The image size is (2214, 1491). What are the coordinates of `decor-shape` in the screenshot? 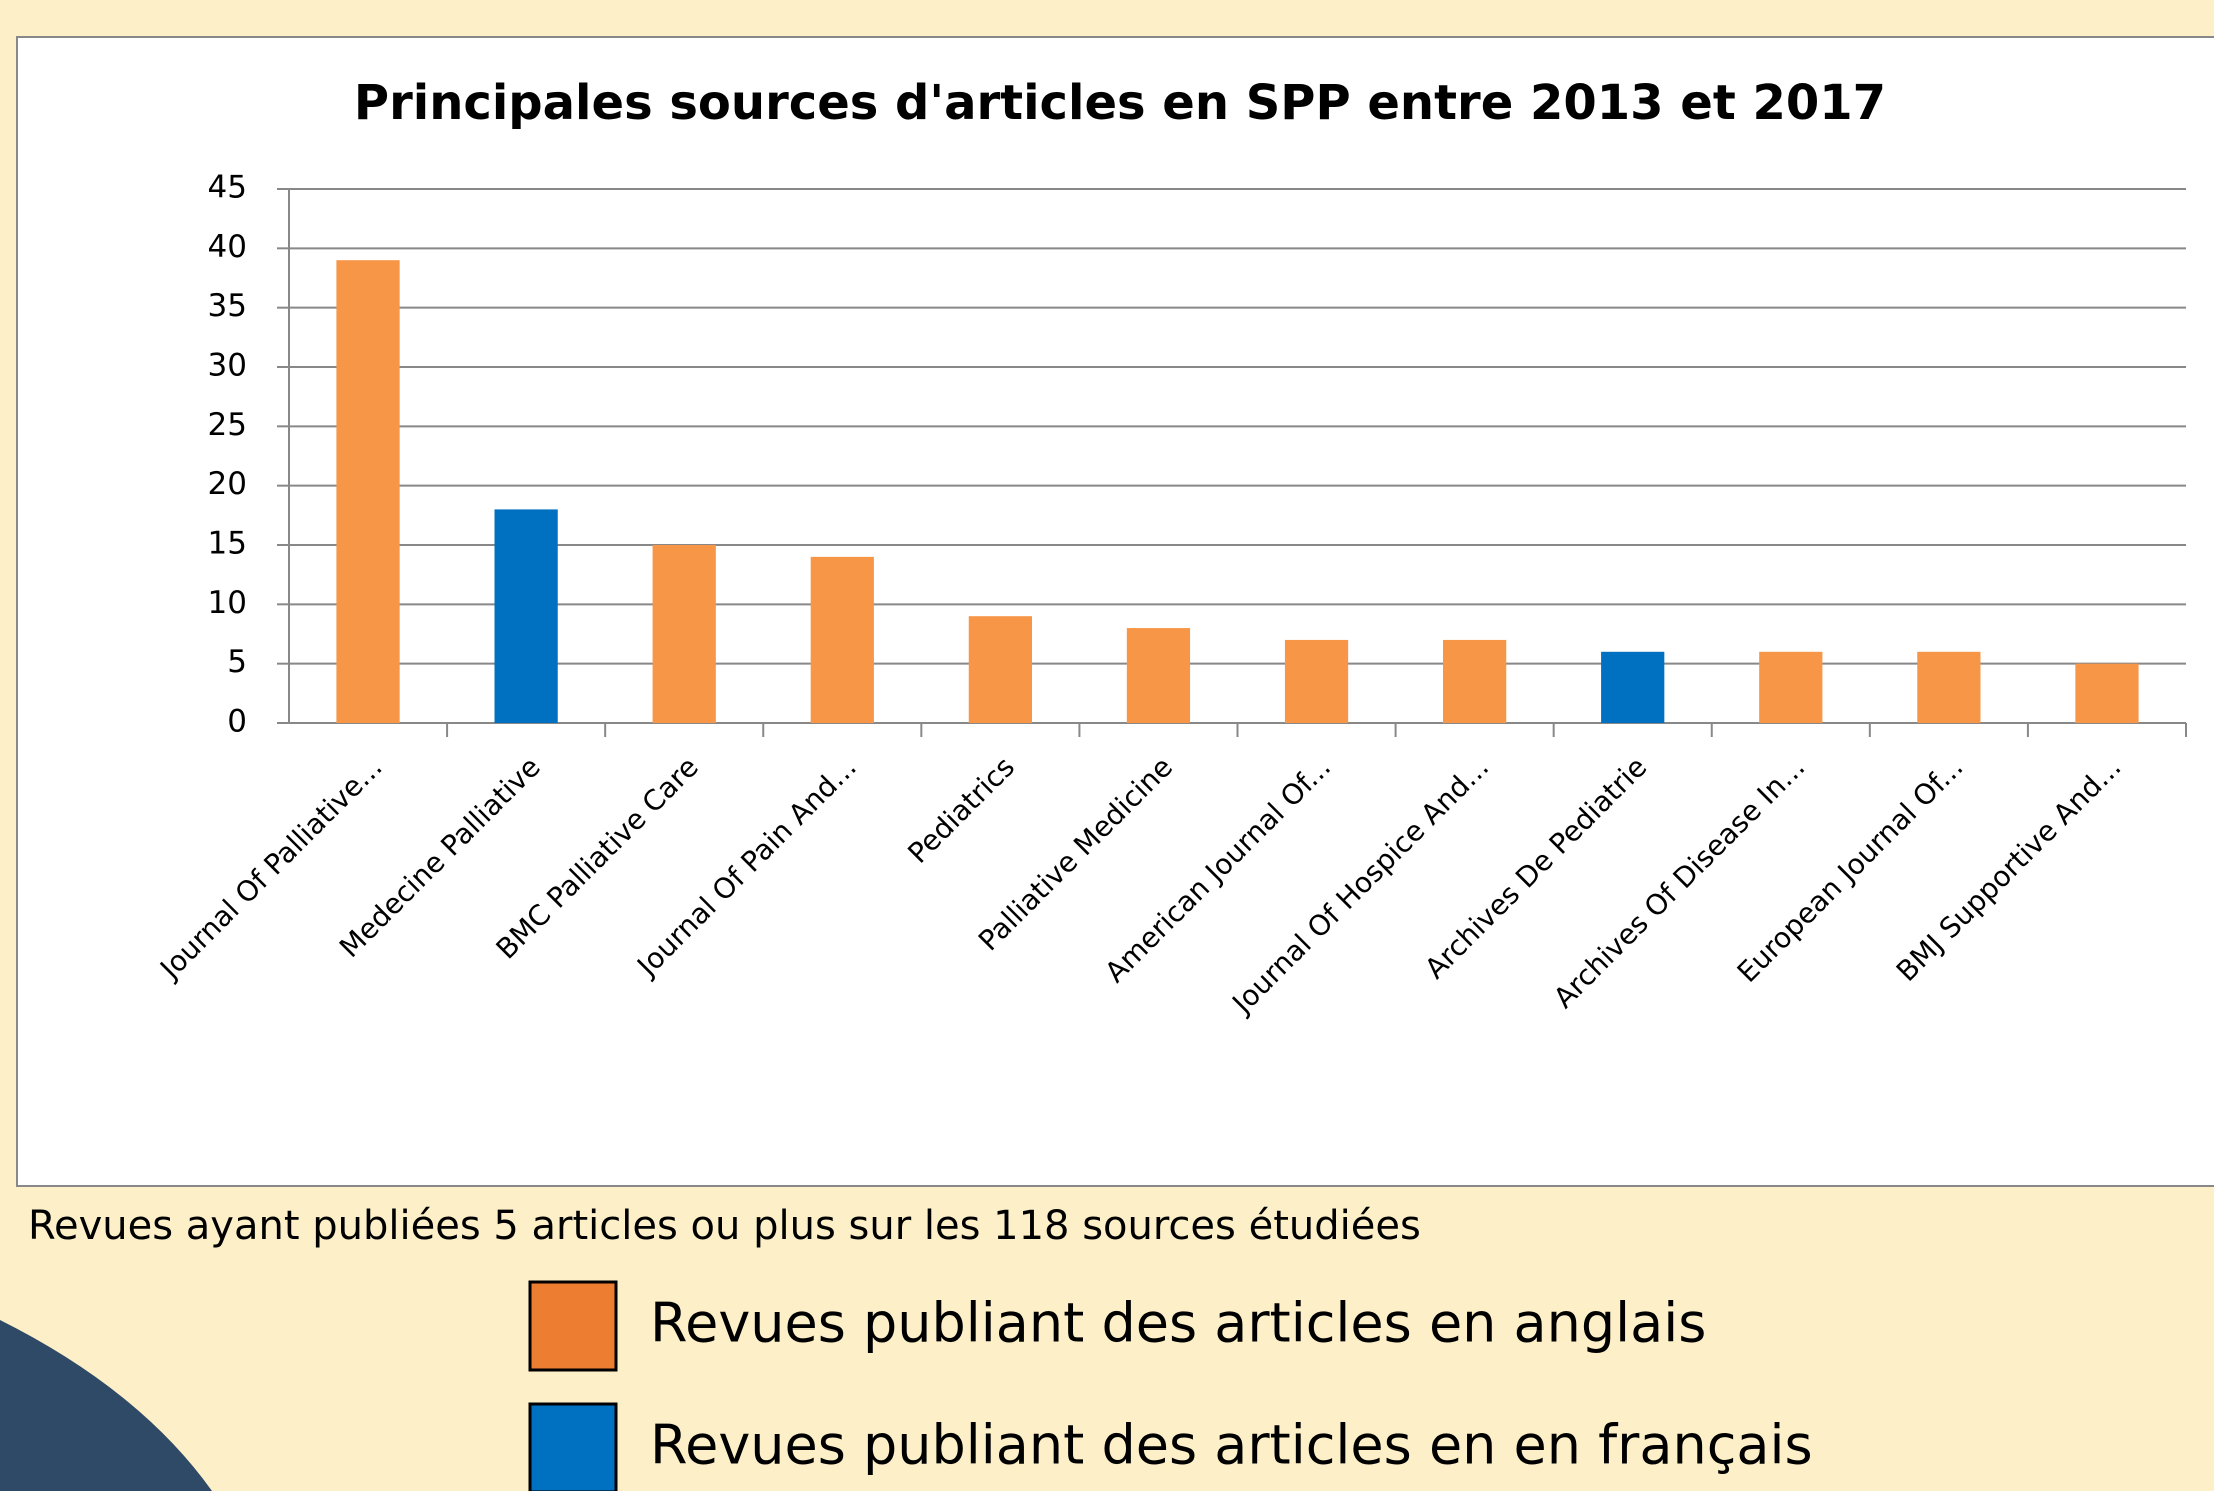 It's located at (106, 1405).